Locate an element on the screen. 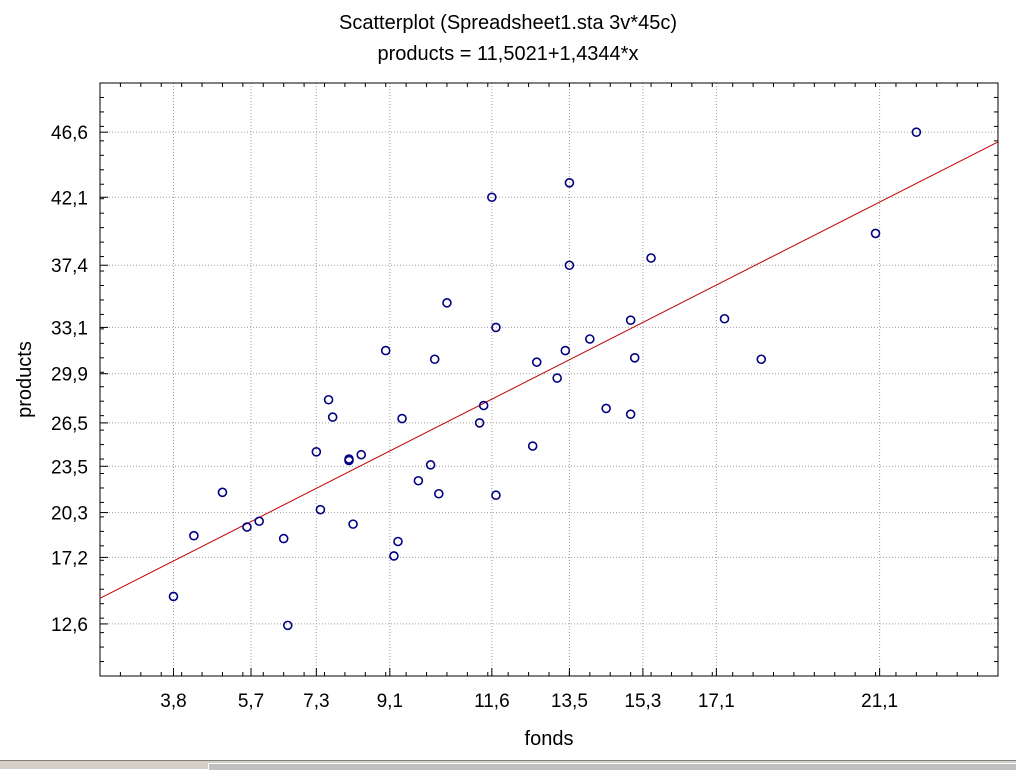 This screenshot has width=1016, height=770. x-tick-label: 7,3 is located at coordinates (316, 701).